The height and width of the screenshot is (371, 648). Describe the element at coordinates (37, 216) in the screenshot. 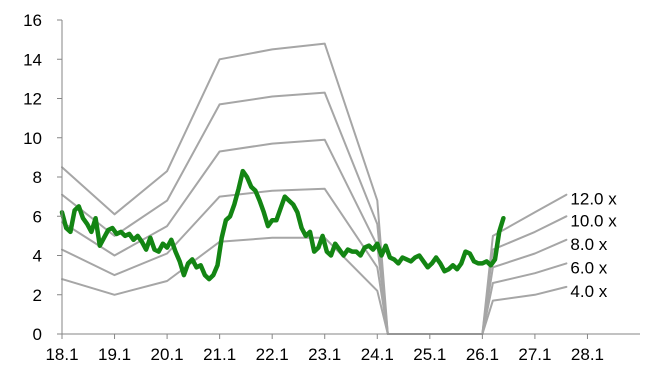

I see `y-tick-label: 6` at that location.